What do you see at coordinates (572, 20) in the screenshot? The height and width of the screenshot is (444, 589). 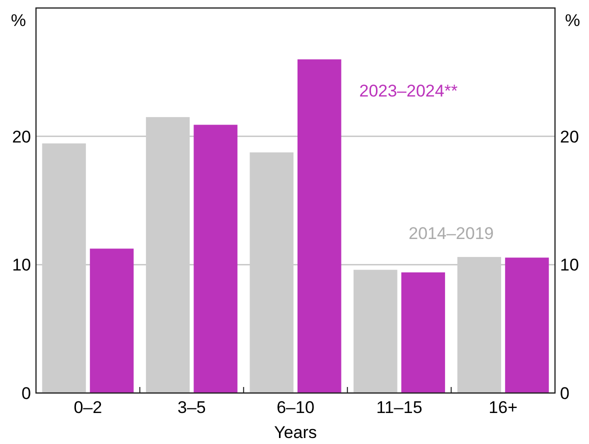 I see `y2-axis-title: %` at bounding box center [572, 20].